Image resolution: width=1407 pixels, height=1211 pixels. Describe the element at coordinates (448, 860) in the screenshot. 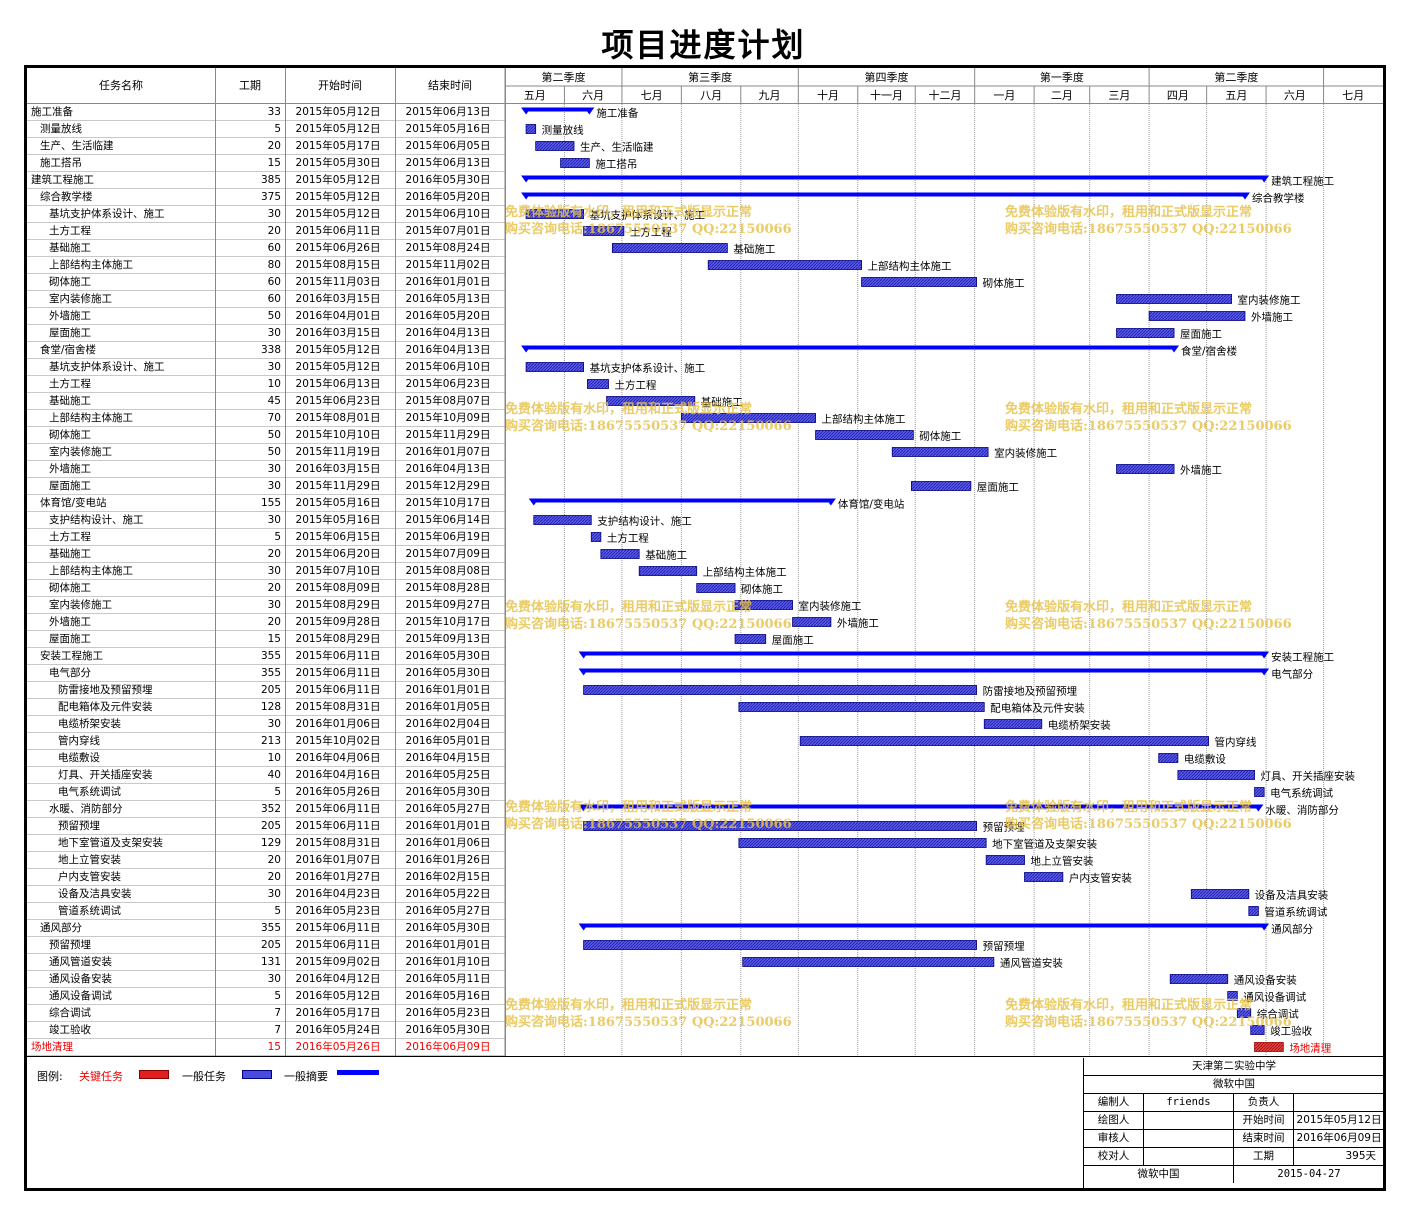

I see `task-end: 2016年01月26日` at that location.